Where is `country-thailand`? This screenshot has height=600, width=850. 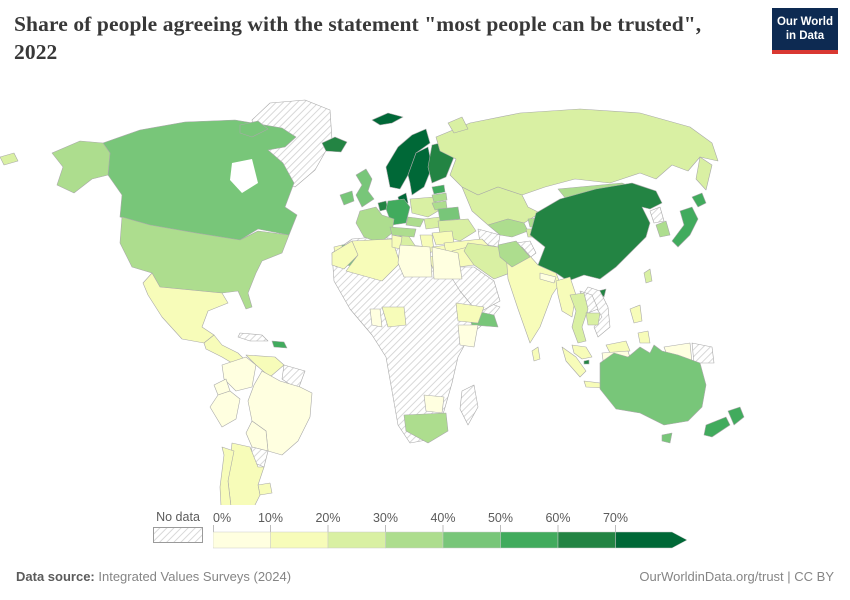
country-thailand is located at coordinates (579, 318).